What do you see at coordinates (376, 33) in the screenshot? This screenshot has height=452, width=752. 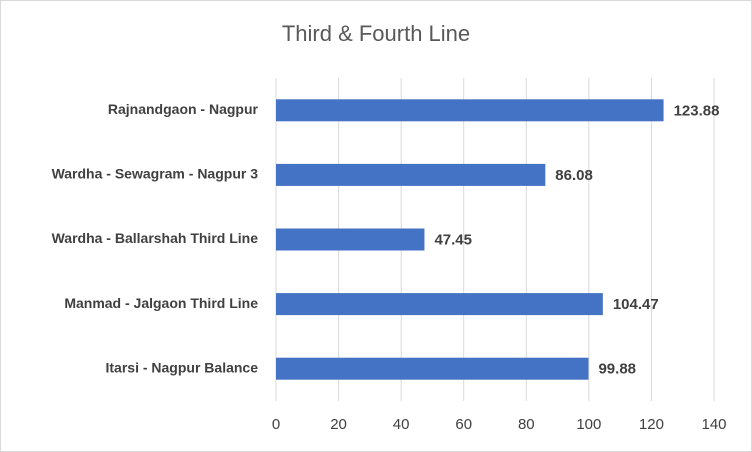 I see `chart-title: Third & Fourth Line` at bounding box center [376, 33].